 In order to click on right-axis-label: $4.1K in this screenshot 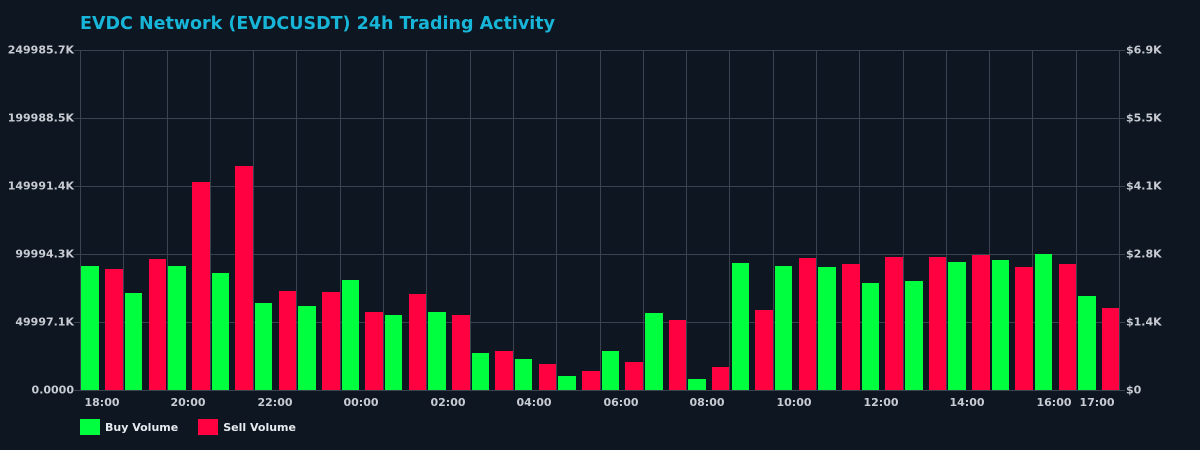, I will do `click(1144, 186)`.